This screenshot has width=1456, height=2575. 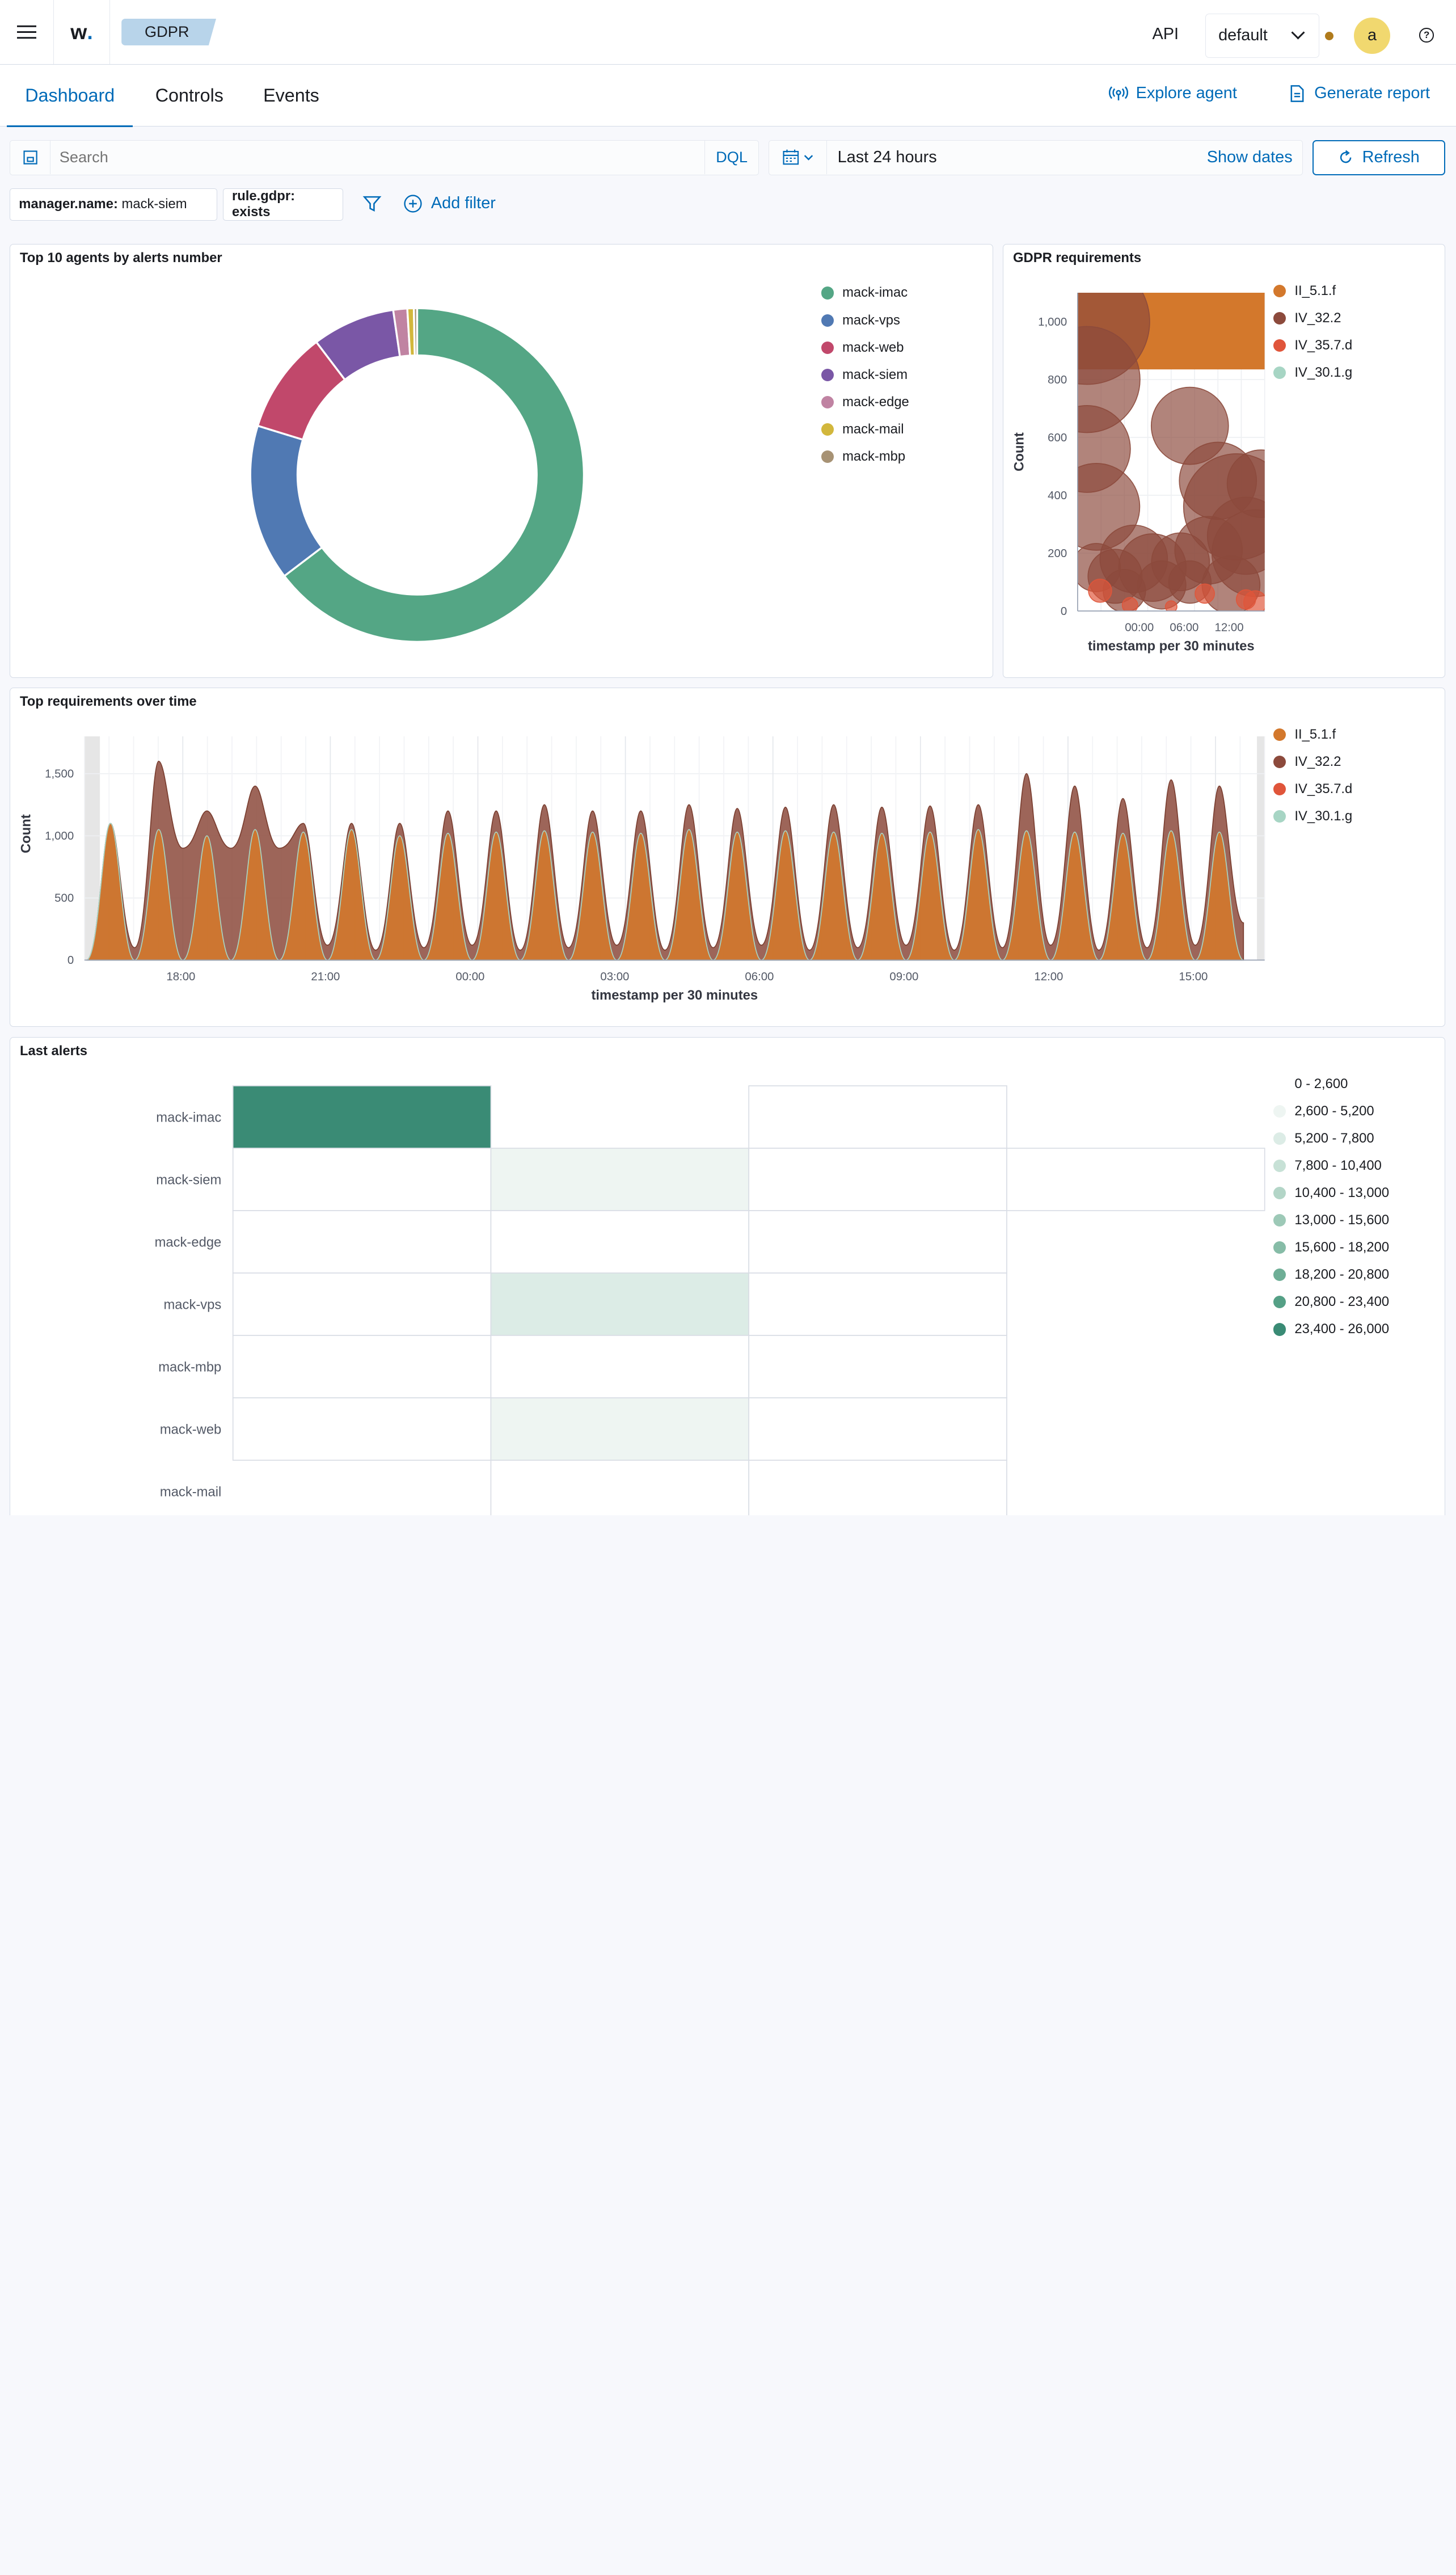 I want to click on filter-pill-gdpr: rule.gdpr: exists, so click(x=283, y=205).